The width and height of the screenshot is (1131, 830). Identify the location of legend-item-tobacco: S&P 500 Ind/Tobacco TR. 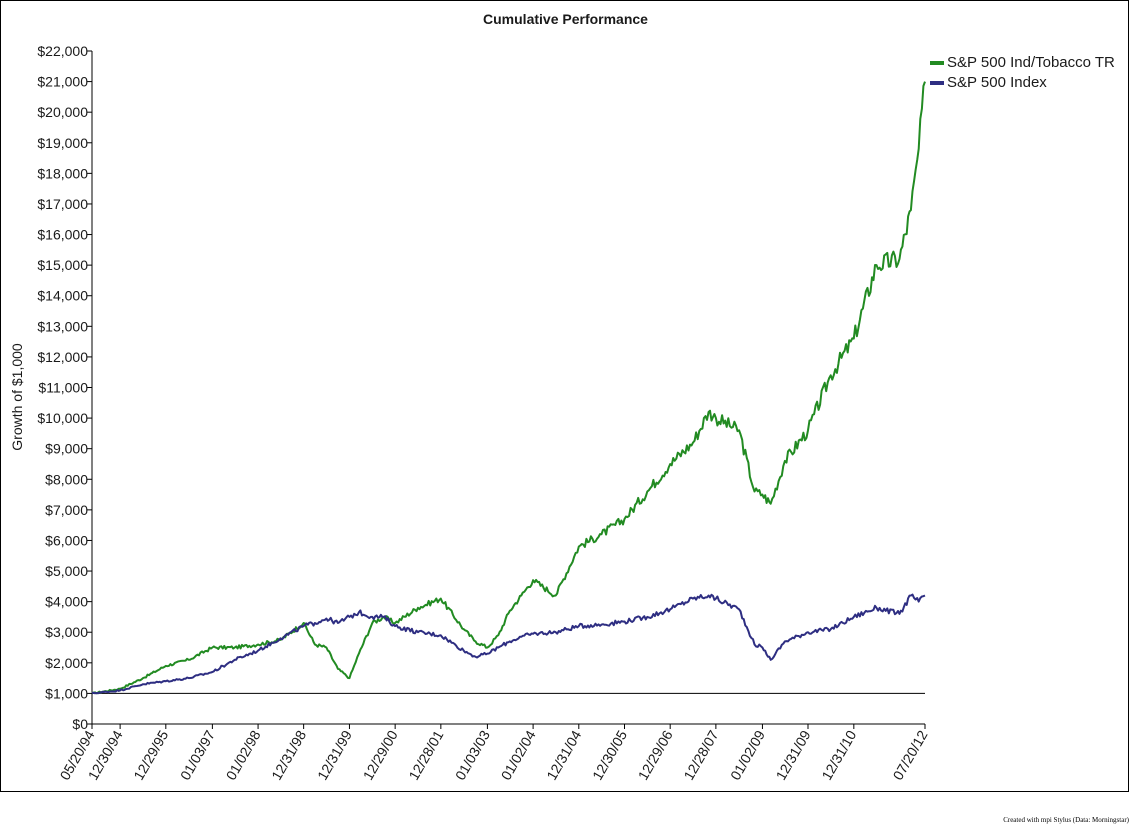
(1022, 62).